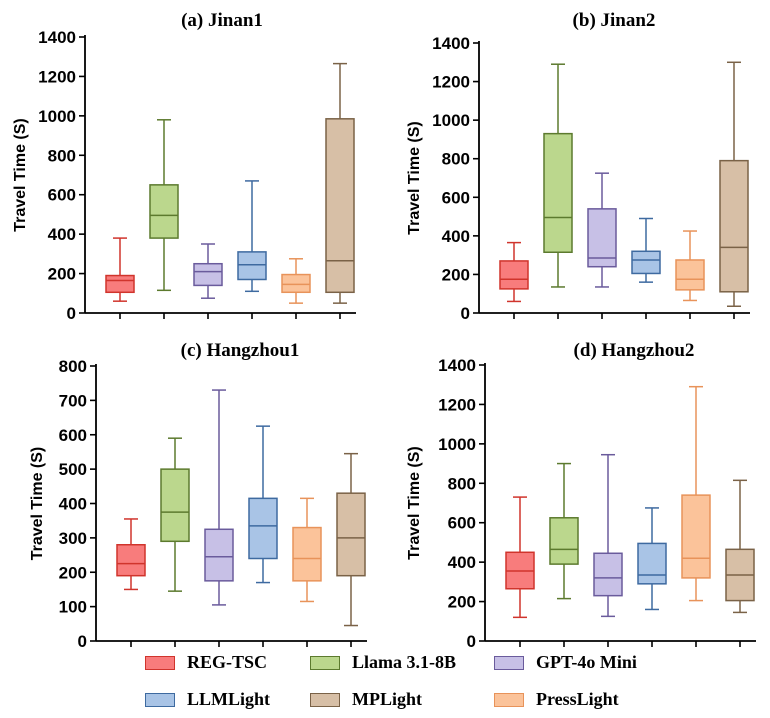  I want to click on y-tick-label: 700, so click(73, 400).